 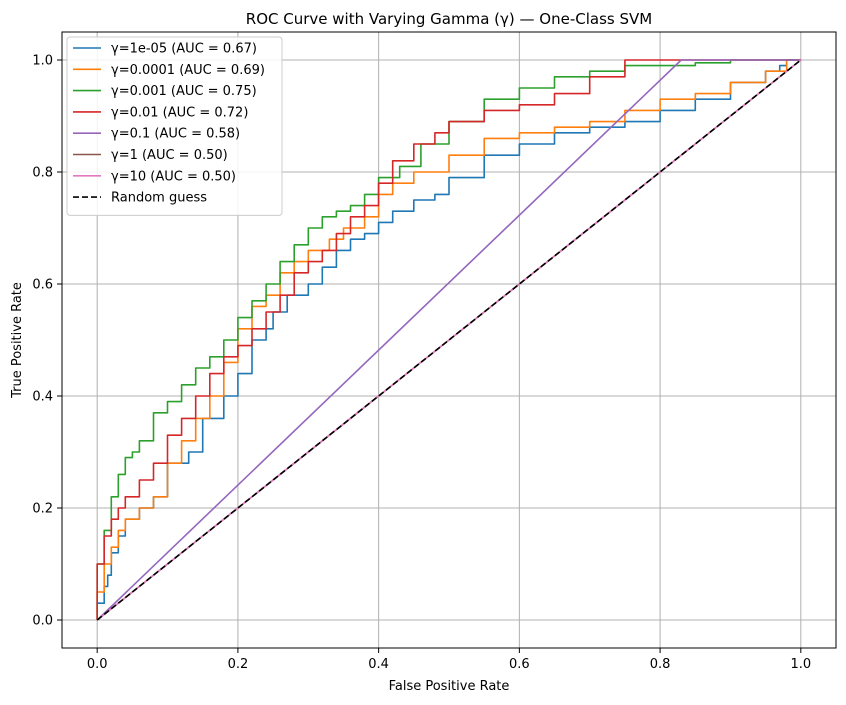 I want to click on x-tick-label: 1.0, so click(x=800, y=664).